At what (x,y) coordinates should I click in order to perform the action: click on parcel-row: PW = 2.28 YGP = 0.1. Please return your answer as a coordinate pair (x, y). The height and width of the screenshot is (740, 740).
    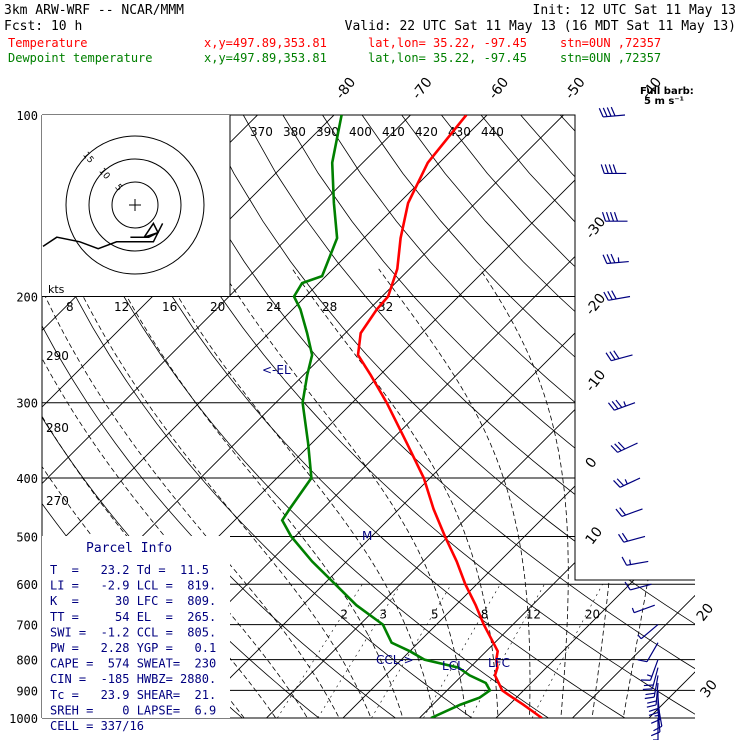
    Looking at the image, I should click on (133, 648).